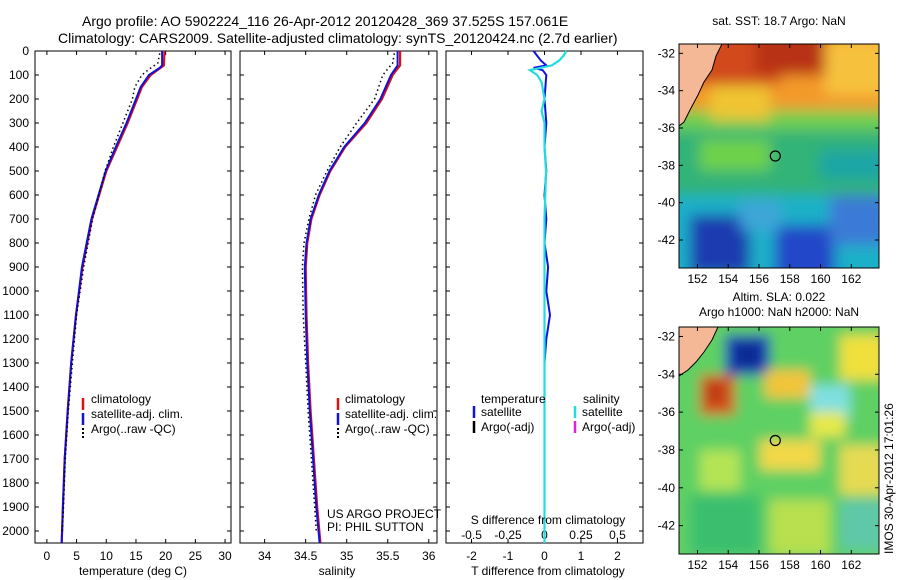 Image resolution: width=900 pixels, height=580 pixels. Describe the element at coordinates (543, 535) in the screenshot. I see `s-difference-axis: -0.5 -0.25 0 0.25 0.5` at that location.